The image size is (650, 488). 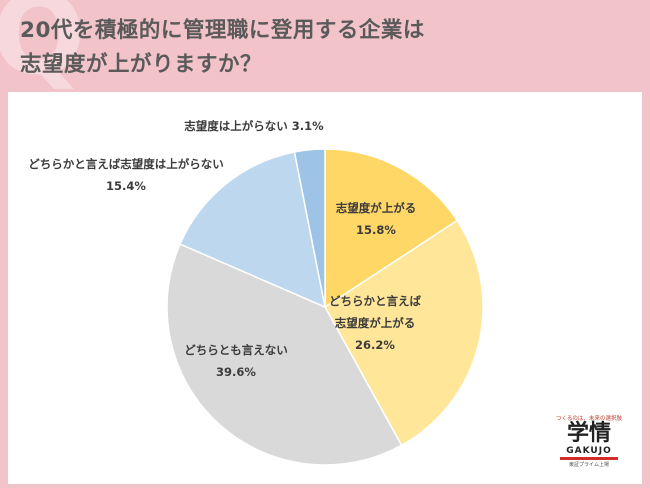 What do you see at coordinates (43, 49) in the screenshot?
I see `question-mark-watermark: Q` at bounding box center [43, 49].